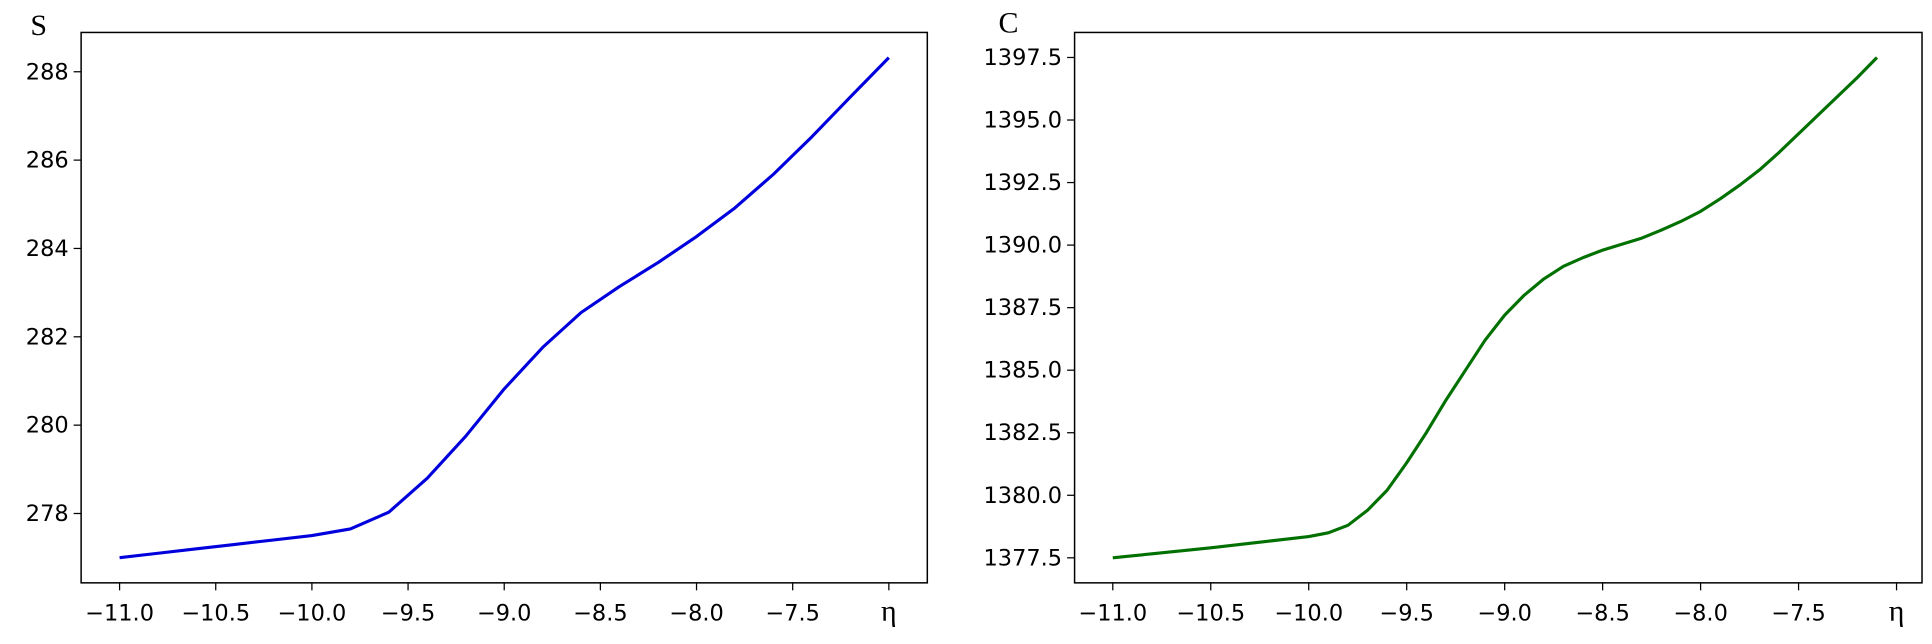 The image size is (1932, 644). I want to click on y-tick-label: 280, so click(47, 426).